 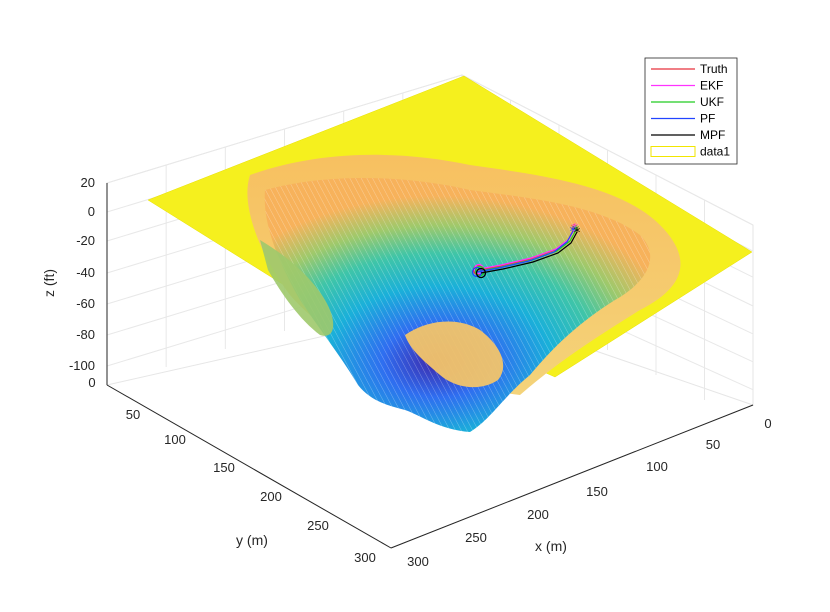 I want to click on z-tick-label: -40, so click(x=85, y=272).